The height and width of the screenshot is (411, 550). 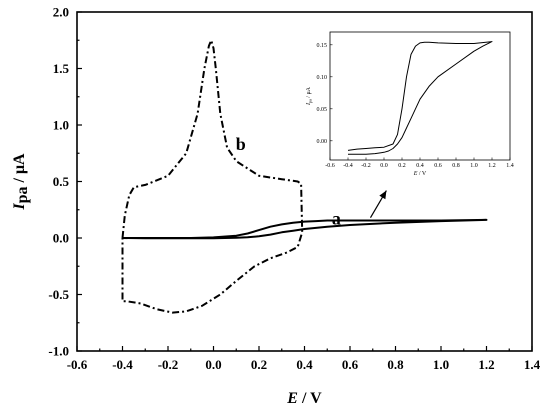 I want to click on inset-x-tick-label: 0.0, so click(x=384, y=166).